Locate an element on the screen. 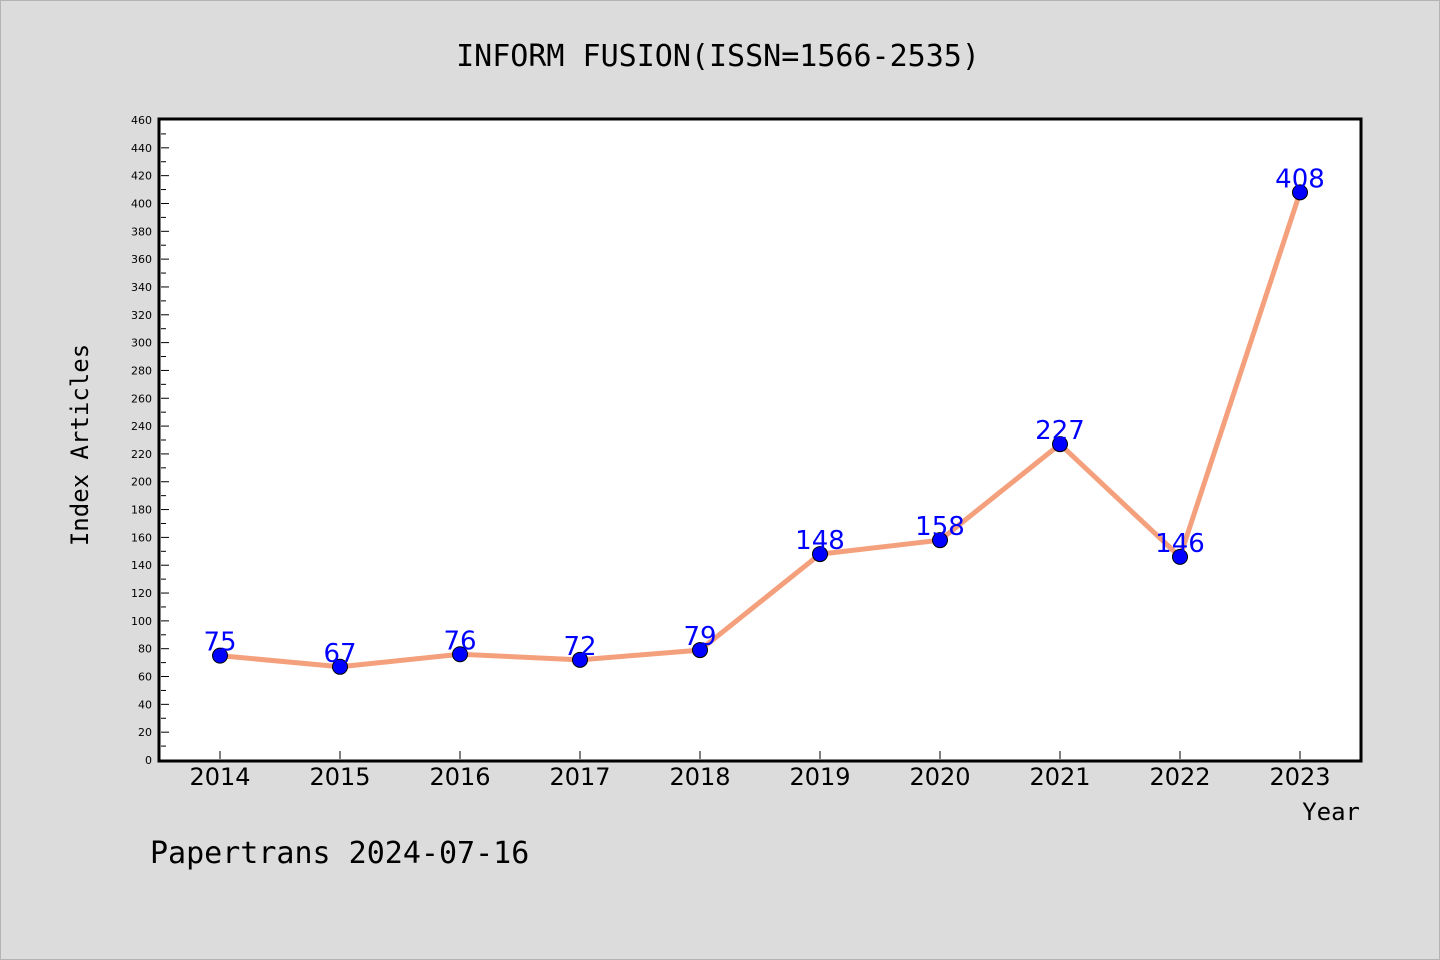  x-tick-label: 2017 is located at coordinates (579, 777).